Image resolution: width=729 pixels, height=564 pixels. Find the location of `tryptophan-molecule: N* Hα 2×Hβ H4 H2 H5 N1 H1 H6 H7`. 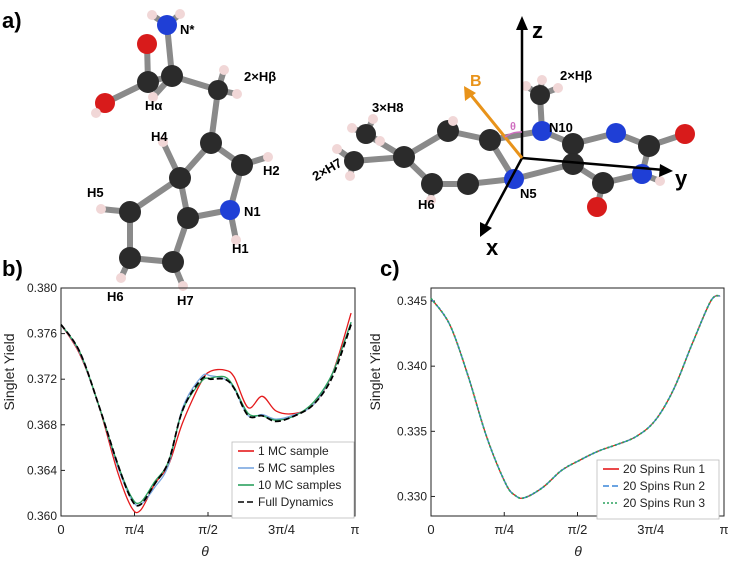

tryptophan-molecule: N* Hα 2×Hβ H4 H2 H5 N1 H1 H6 H7 is located at coordinates (183, 158).